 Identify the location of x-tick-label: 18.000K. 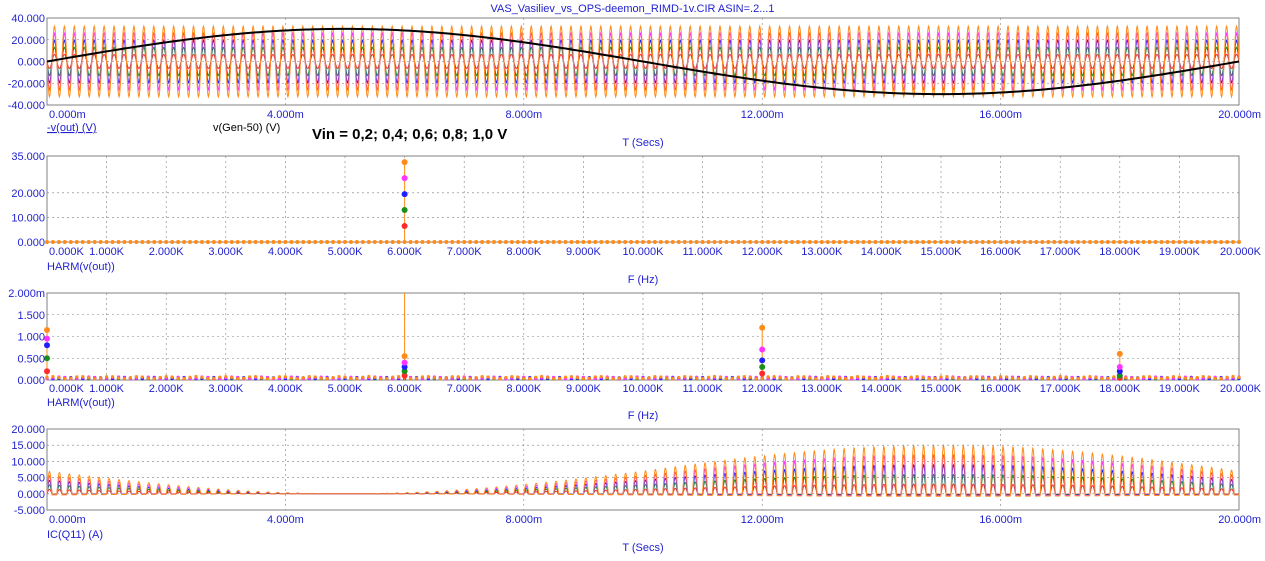
(1120, 252).